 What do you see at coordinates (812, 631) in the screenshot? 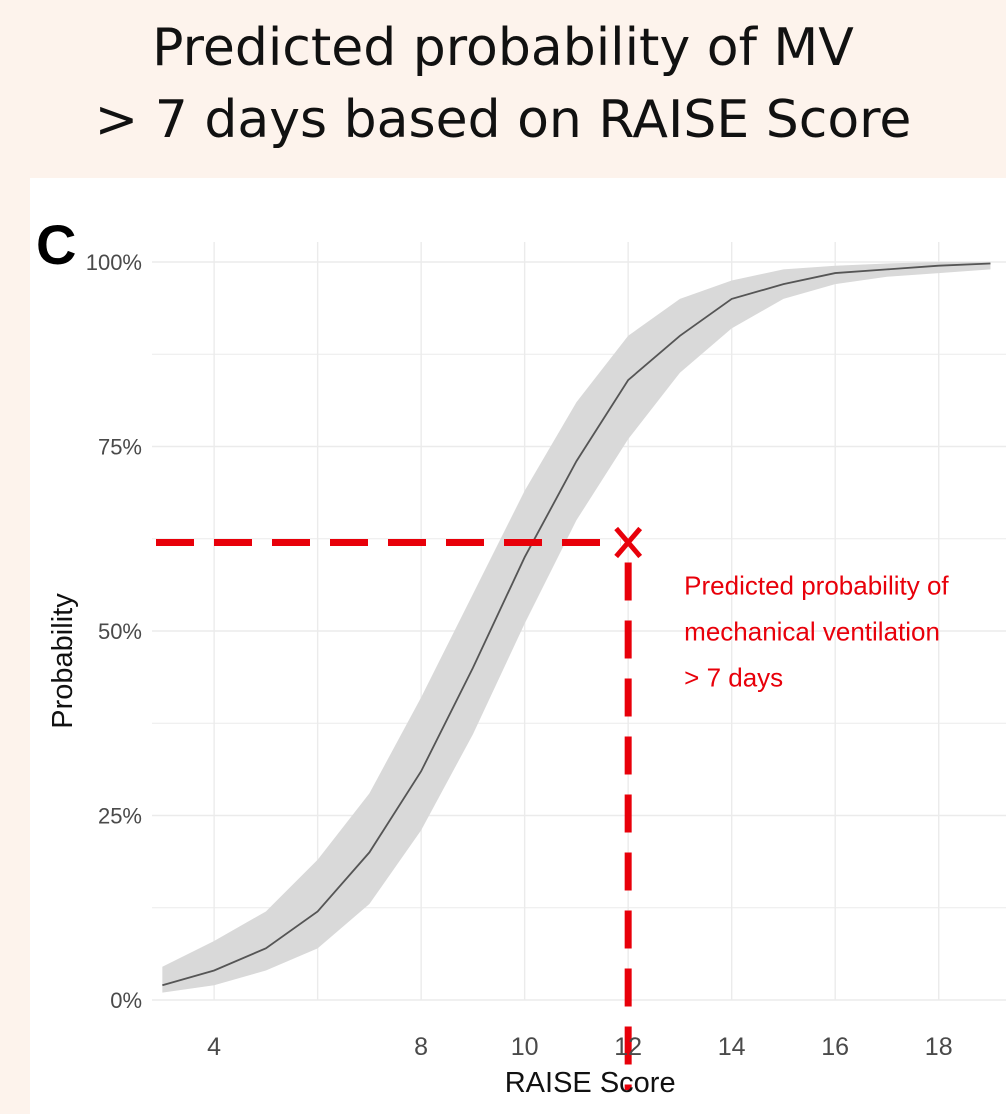
I see `annotation-line: mechanical ventilation` at bounding box center [812, 631].